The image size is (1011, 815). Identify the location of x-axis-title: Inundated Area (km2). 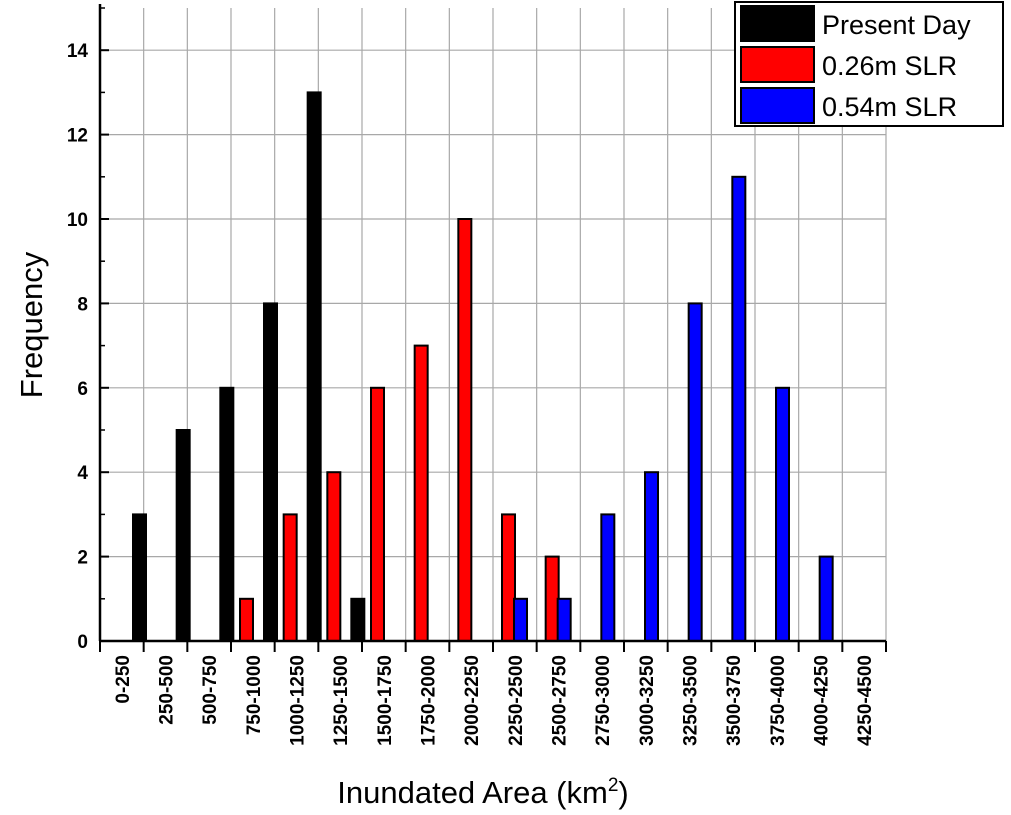
(482, 792).